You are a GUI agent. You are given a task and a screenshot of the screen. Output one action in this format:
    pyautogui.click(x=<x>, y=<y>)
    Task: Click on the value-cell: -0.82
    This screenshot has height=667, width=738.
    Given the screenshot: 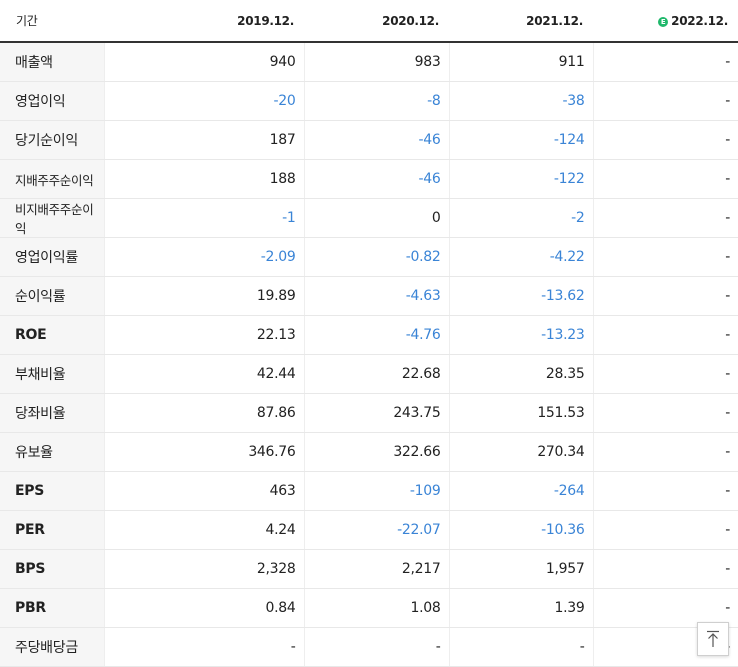 What is the action you would take?
    pyautogui.click(x=376, y=257)
    